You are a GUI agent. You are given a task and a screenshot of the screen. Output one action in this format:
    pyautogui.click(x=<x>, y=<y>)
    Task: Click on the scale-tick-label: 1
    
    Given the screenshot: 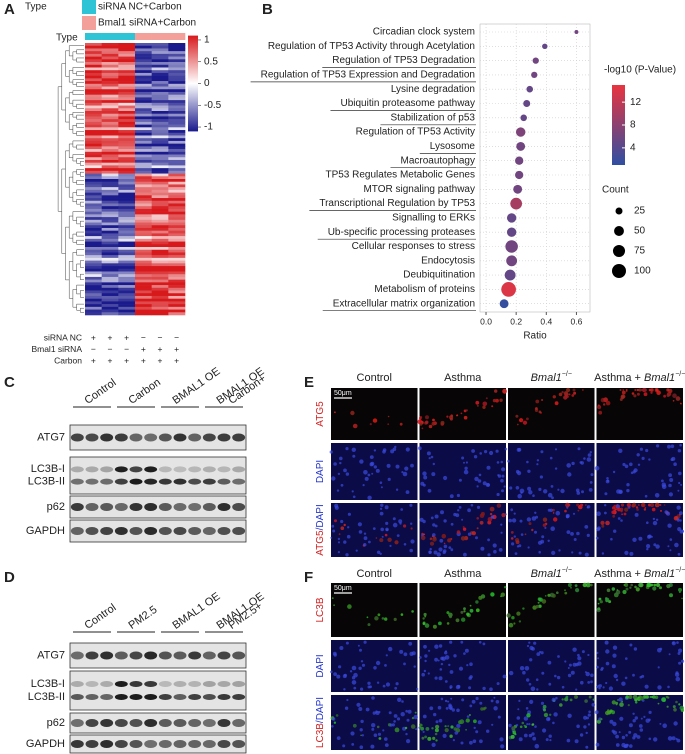 What is the action you would take?
    pyautogui.click(x=207, y=40)
    